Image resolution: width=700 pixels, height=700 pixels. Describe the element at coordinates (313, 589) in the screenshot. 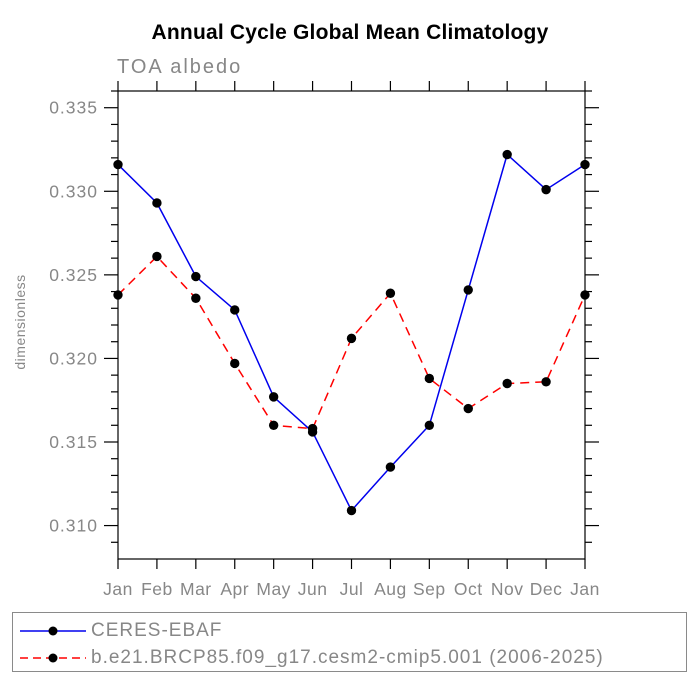

I see `x-tick-label: Jun` at that location.